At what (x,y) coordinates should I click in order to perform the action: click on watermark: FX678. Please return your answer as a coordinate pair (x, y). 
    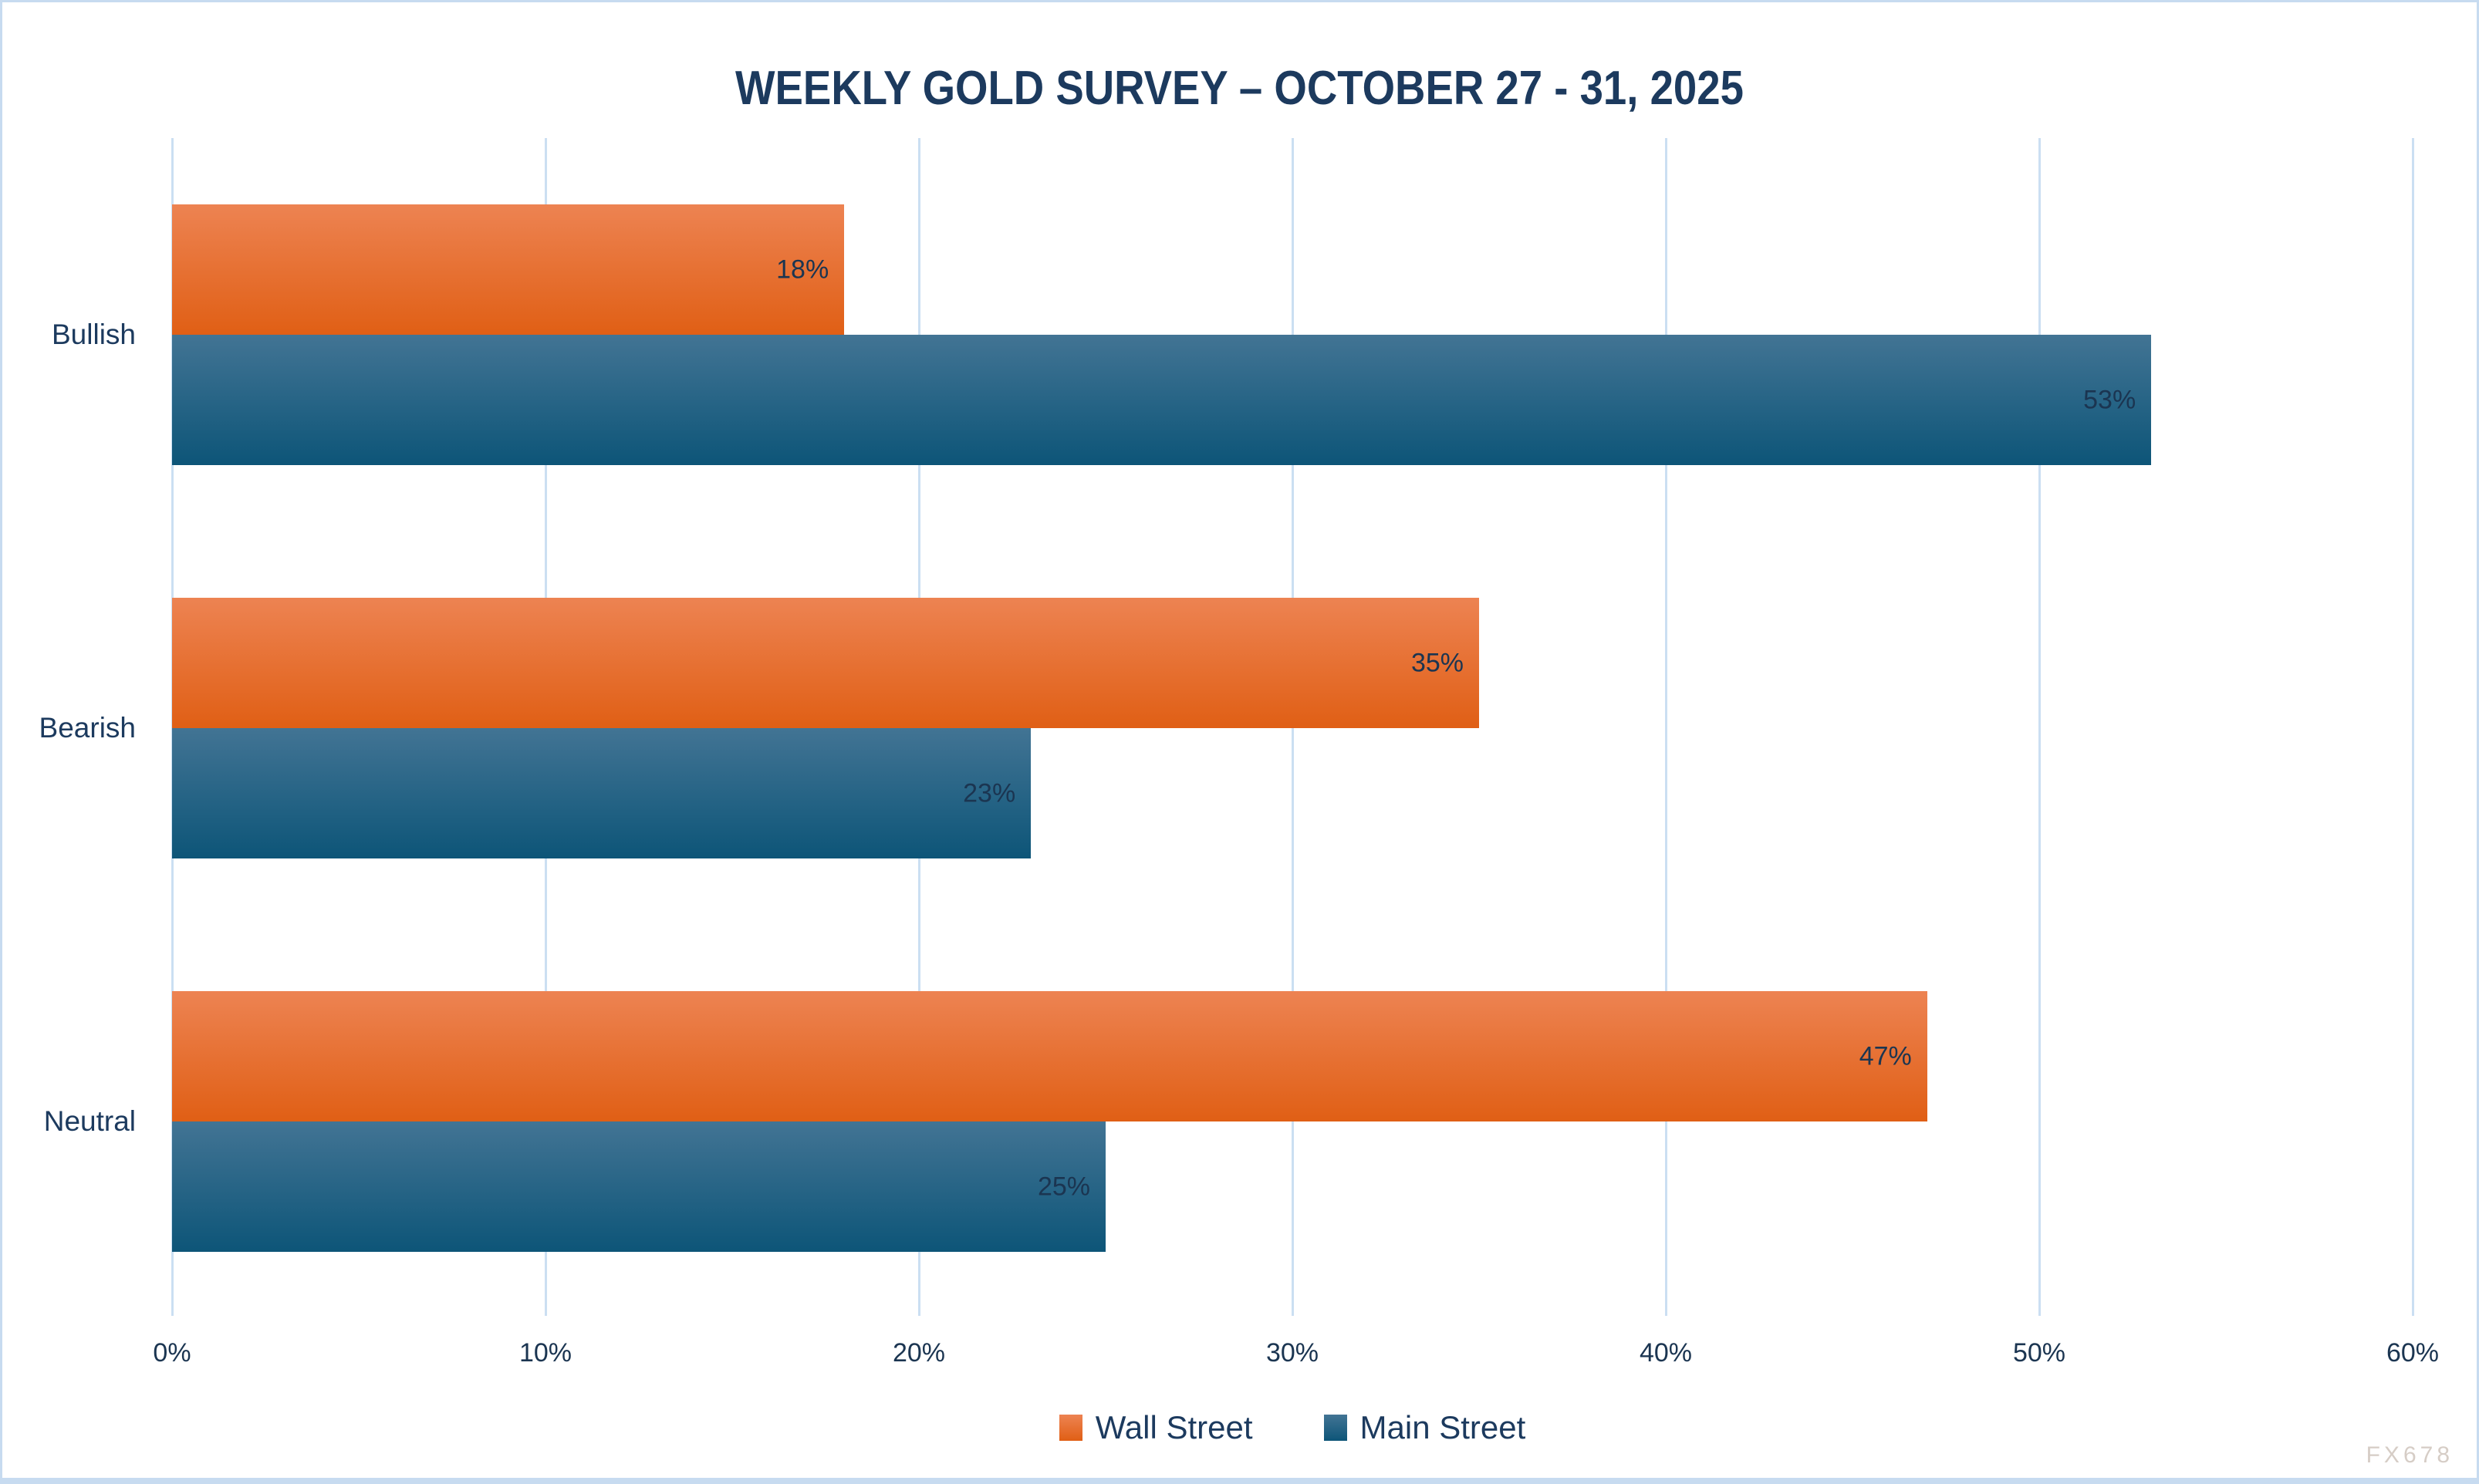
    Looking at the image, I should click on (2410, 1455).